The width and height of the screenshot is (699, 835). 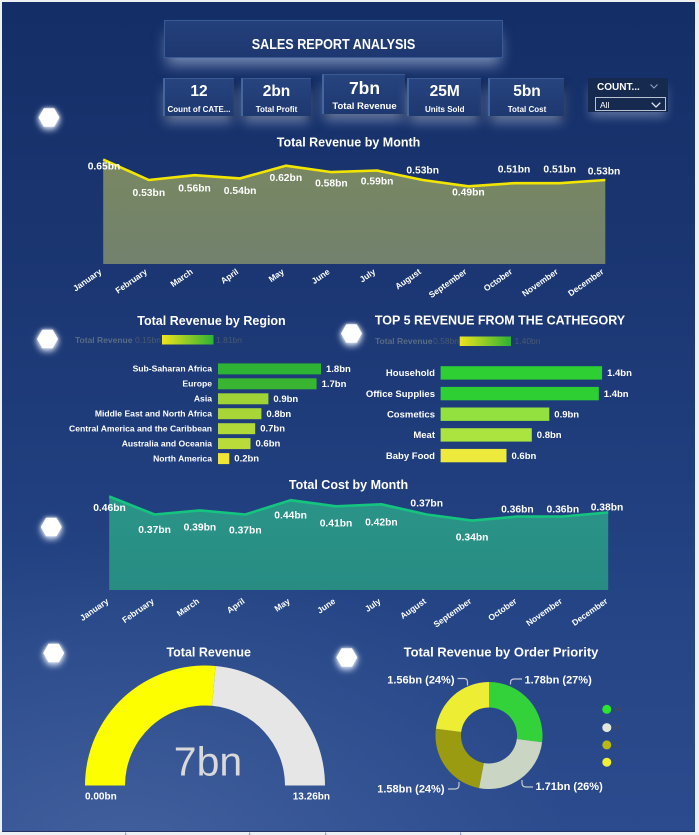 I want to click on svg-text: 0.38bn, so click(x=607, y=508).